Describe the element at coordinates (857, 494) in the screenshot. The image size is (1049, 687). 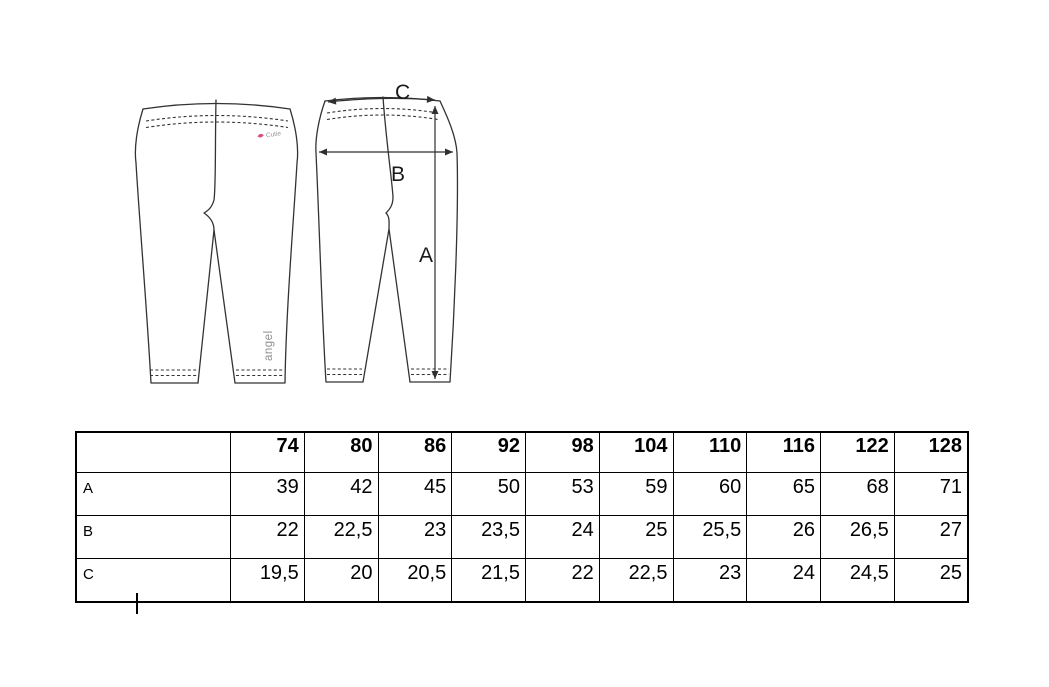
I see `size-value-cell: 68` at that location.